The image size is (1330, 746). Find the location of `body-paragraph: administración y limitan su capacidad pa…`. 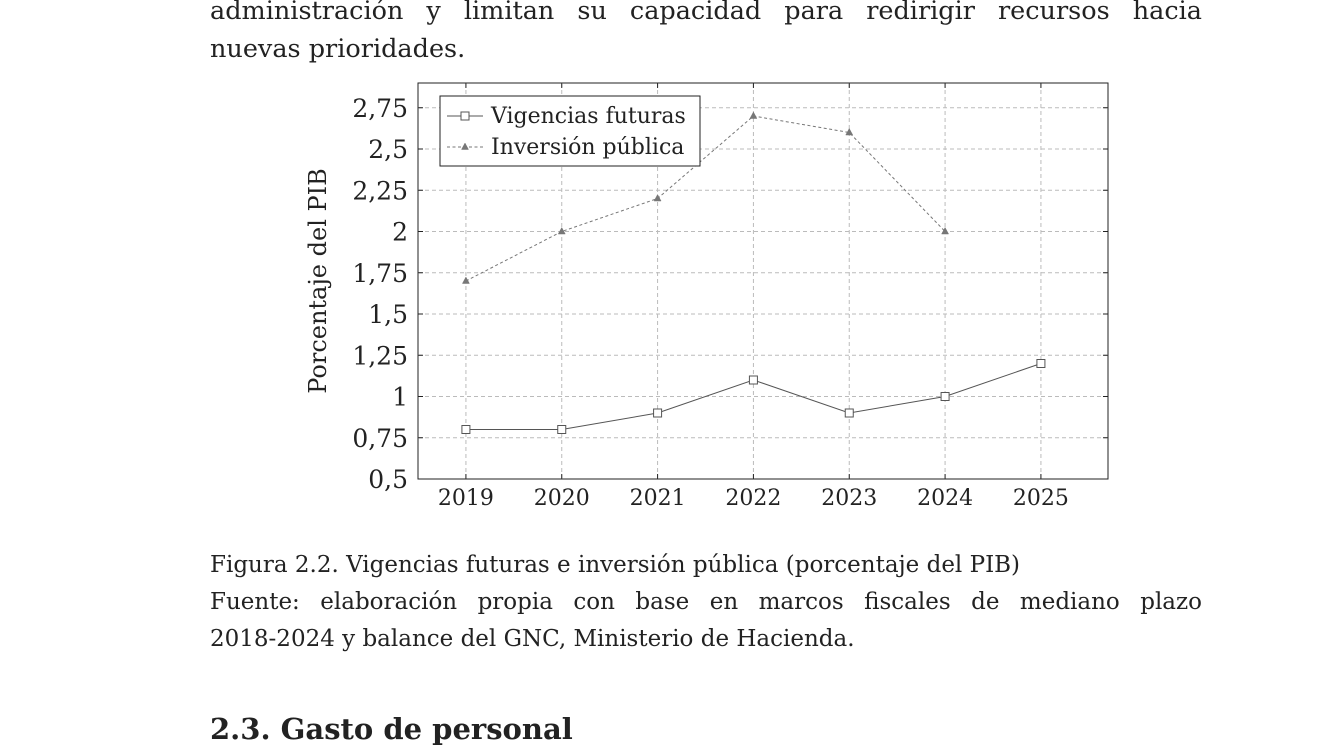

body-paragraph: administración y limitan su capacidad pa… is located at coordinates (706, 34).